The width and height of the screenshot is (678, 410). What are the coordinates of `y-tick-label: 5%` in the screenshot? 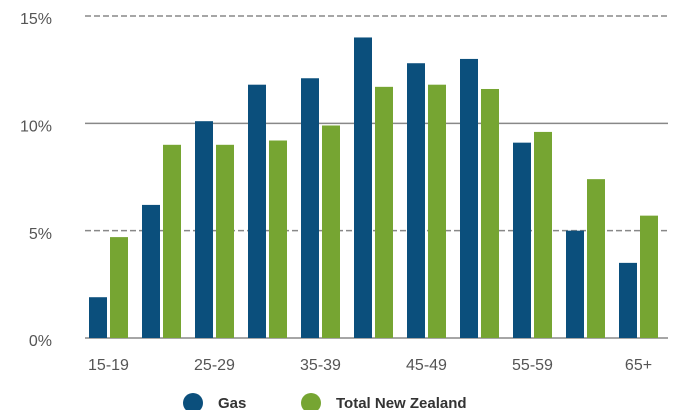 It's located at (40, 234).